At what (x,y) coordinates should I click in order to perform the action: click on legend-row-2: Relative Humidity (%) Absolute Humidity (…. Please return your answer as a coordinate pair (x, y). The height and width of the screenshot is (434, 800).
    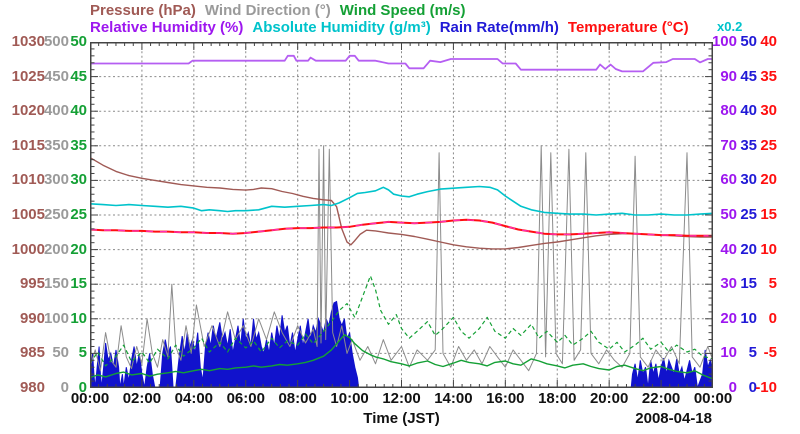
    Looking at the image, I should click on (394, 28).